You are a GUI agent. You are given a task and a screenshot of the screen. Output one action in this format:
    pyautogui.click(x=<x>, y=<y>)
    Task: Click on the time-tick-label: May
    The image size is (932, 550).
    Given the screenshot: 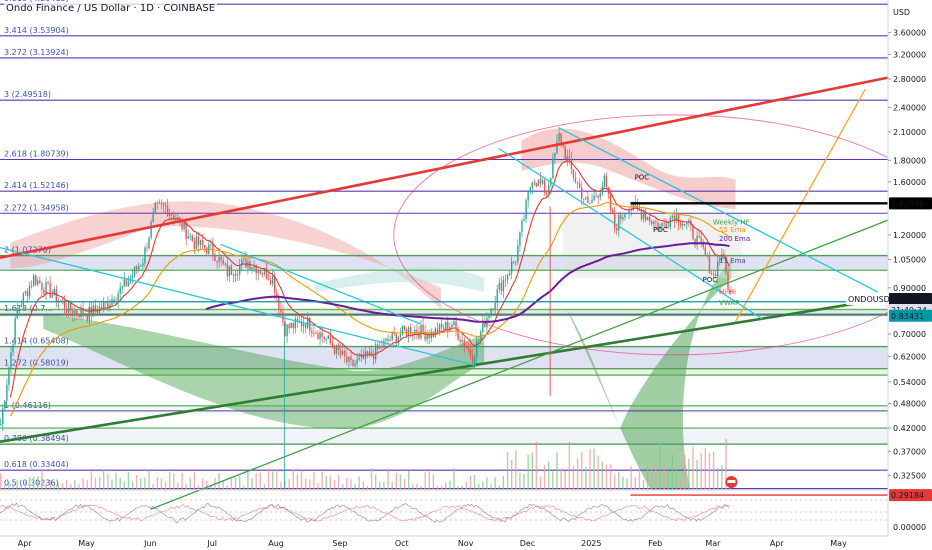 What is the action you would take?
    pyautogui.click(x=838, y=543)
    